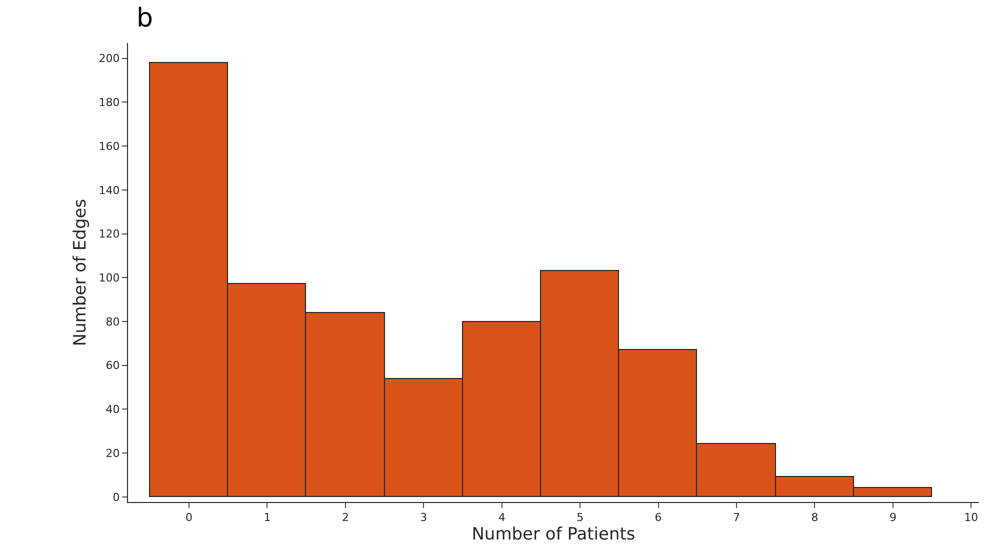 This screenshot has height=546, width=985. I want to click on x-tick-label: 9, so click(892, 517).